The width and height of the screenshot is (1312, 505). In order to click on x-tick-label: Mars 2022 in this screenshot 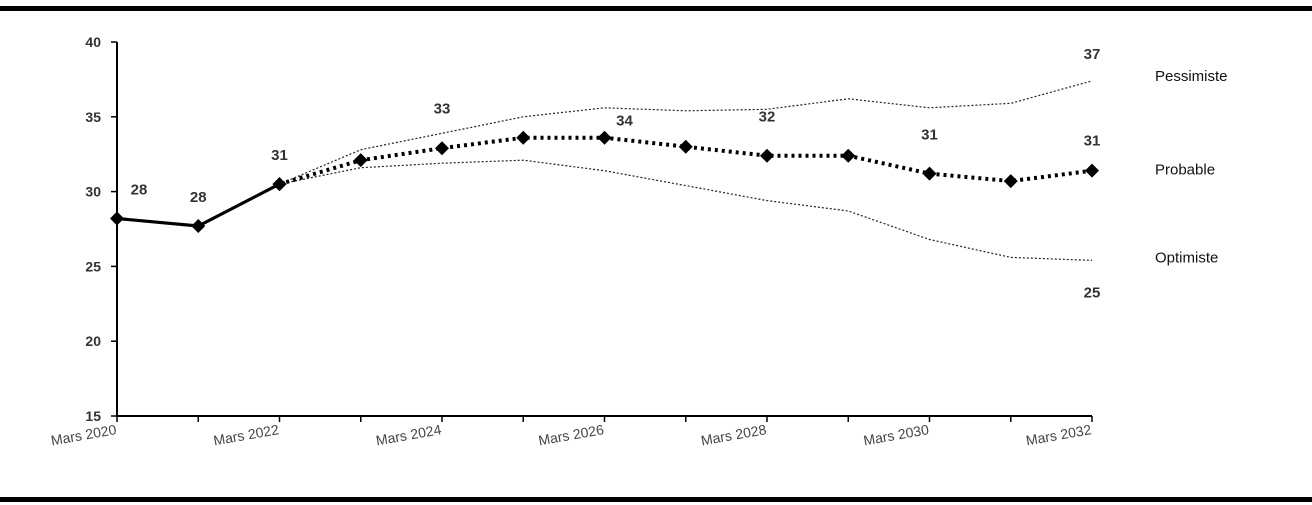, I will do `click(246, 434)`.